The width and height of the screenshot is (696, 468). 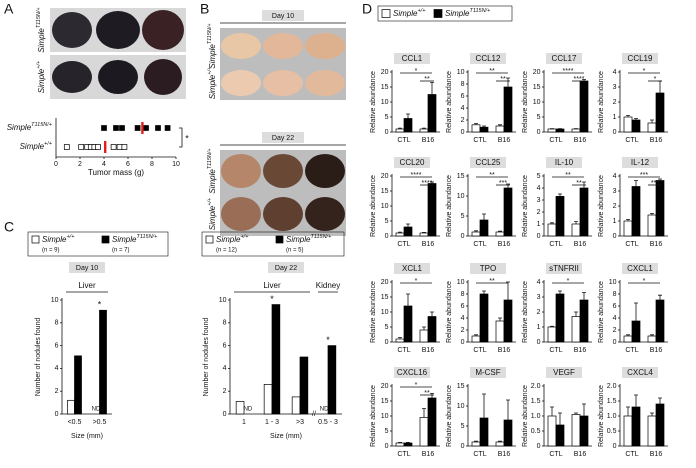 What do you see at coordinates (427, 183) in the screenshot?
I see `annotation: ****` at bounding box center [427, 183].